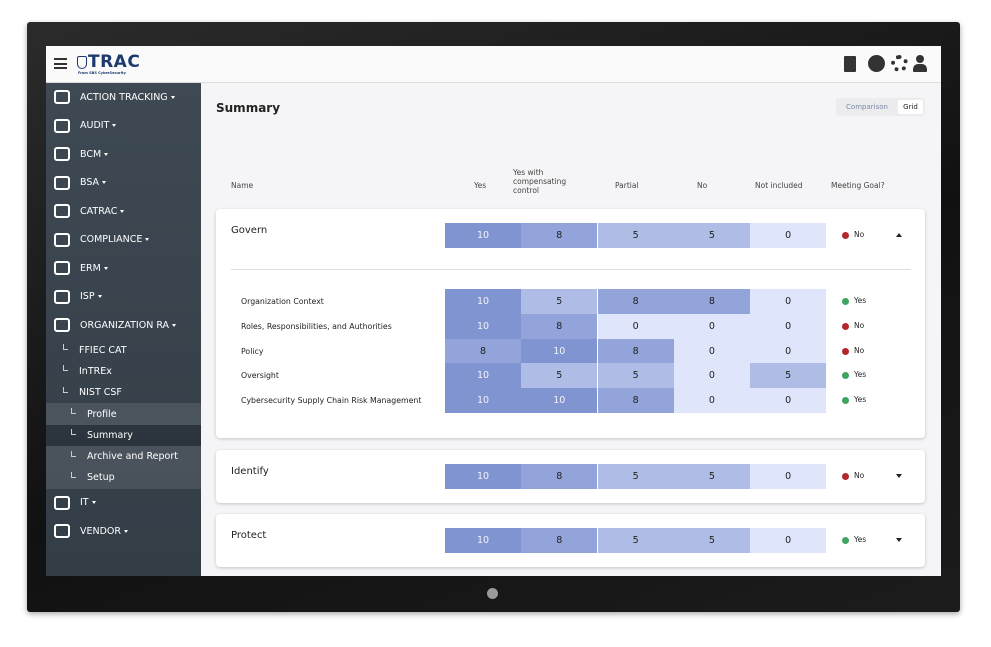  What do you see at coordinates (123, 392) in the screenshot?
I see `sidebar-item: NIST CSF` at bounding box center [123, 392].